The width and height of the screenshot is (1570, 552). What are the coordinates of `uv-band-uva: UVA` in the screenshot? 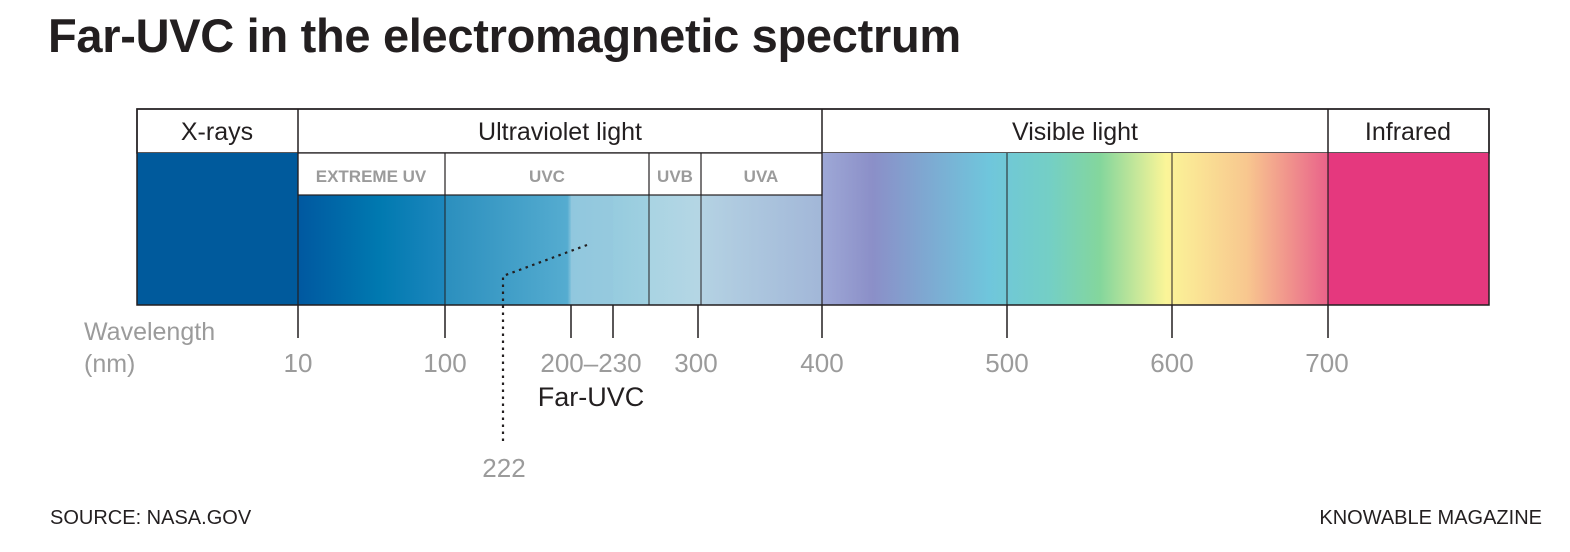 It's located at (761, 176).